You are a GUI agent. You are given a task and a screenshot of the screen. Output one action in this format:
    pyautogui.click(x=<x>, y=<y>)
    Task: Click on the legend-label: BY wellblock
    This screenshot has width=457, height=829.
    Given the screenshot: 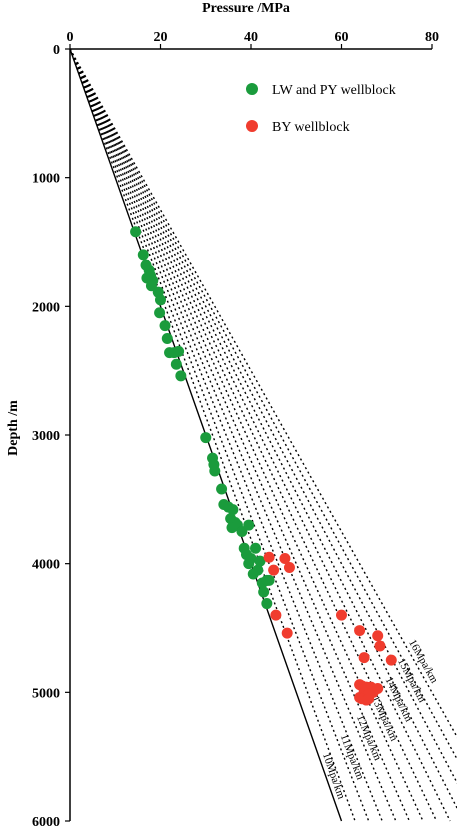 What is the action you would take?
    pyautogui.click(x=311, y=127)
    